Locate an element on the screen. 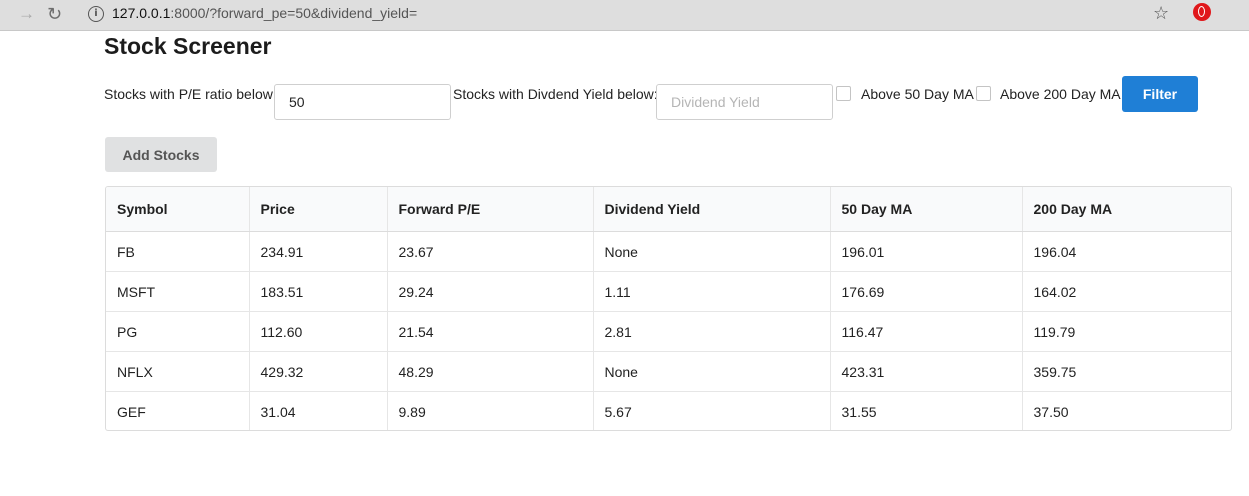 The image size is (1249, 496). column-header-forward-pe: Forward P/E is located at coordinates (489, 209).